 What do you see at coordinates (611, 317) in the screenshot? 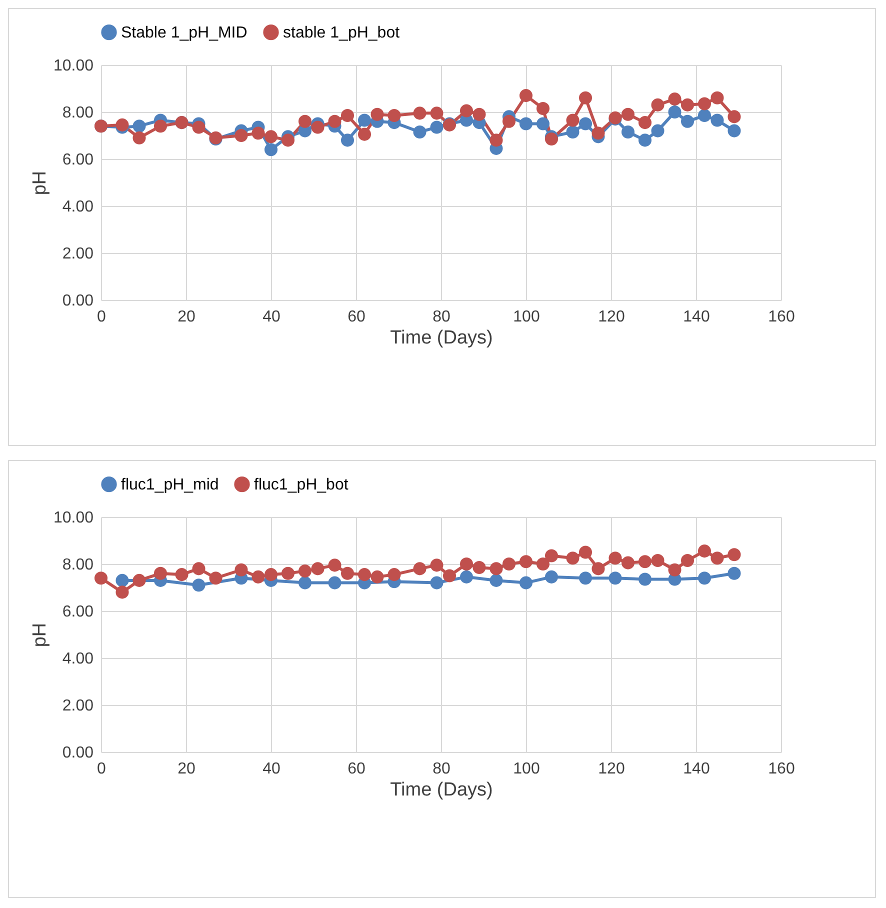
I see `x-tick-label: 120` at bounding box center [611, 317].